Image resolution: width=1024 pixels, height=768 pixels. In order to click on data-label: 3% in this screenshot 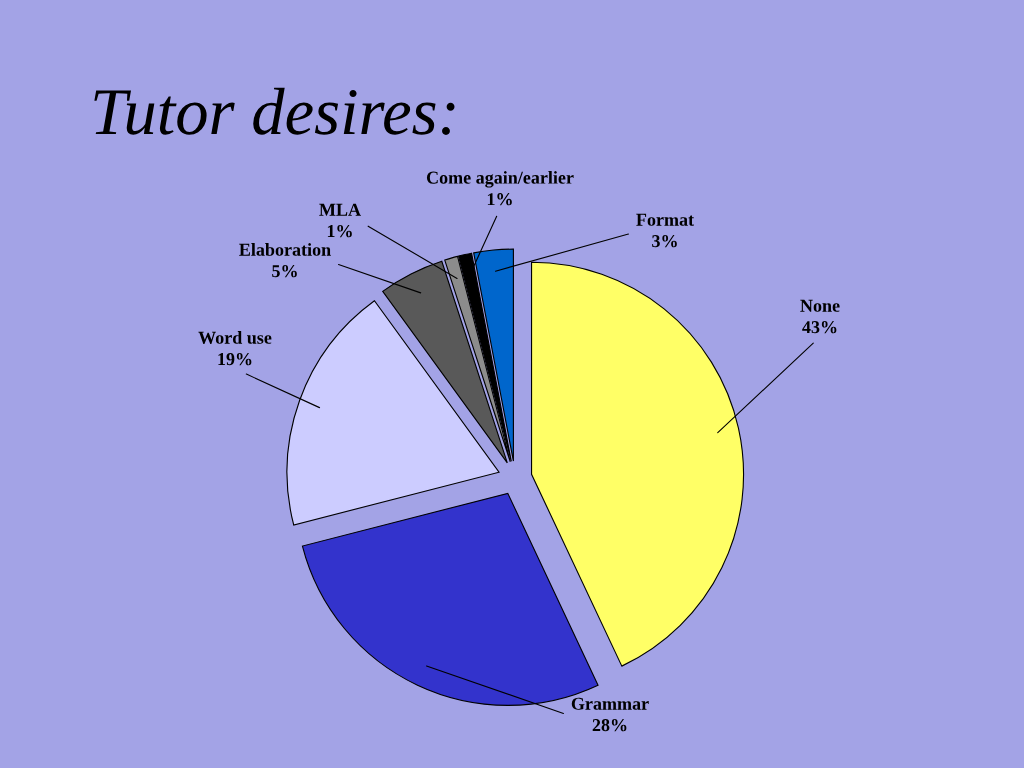, I will do `click(664, 241)`.